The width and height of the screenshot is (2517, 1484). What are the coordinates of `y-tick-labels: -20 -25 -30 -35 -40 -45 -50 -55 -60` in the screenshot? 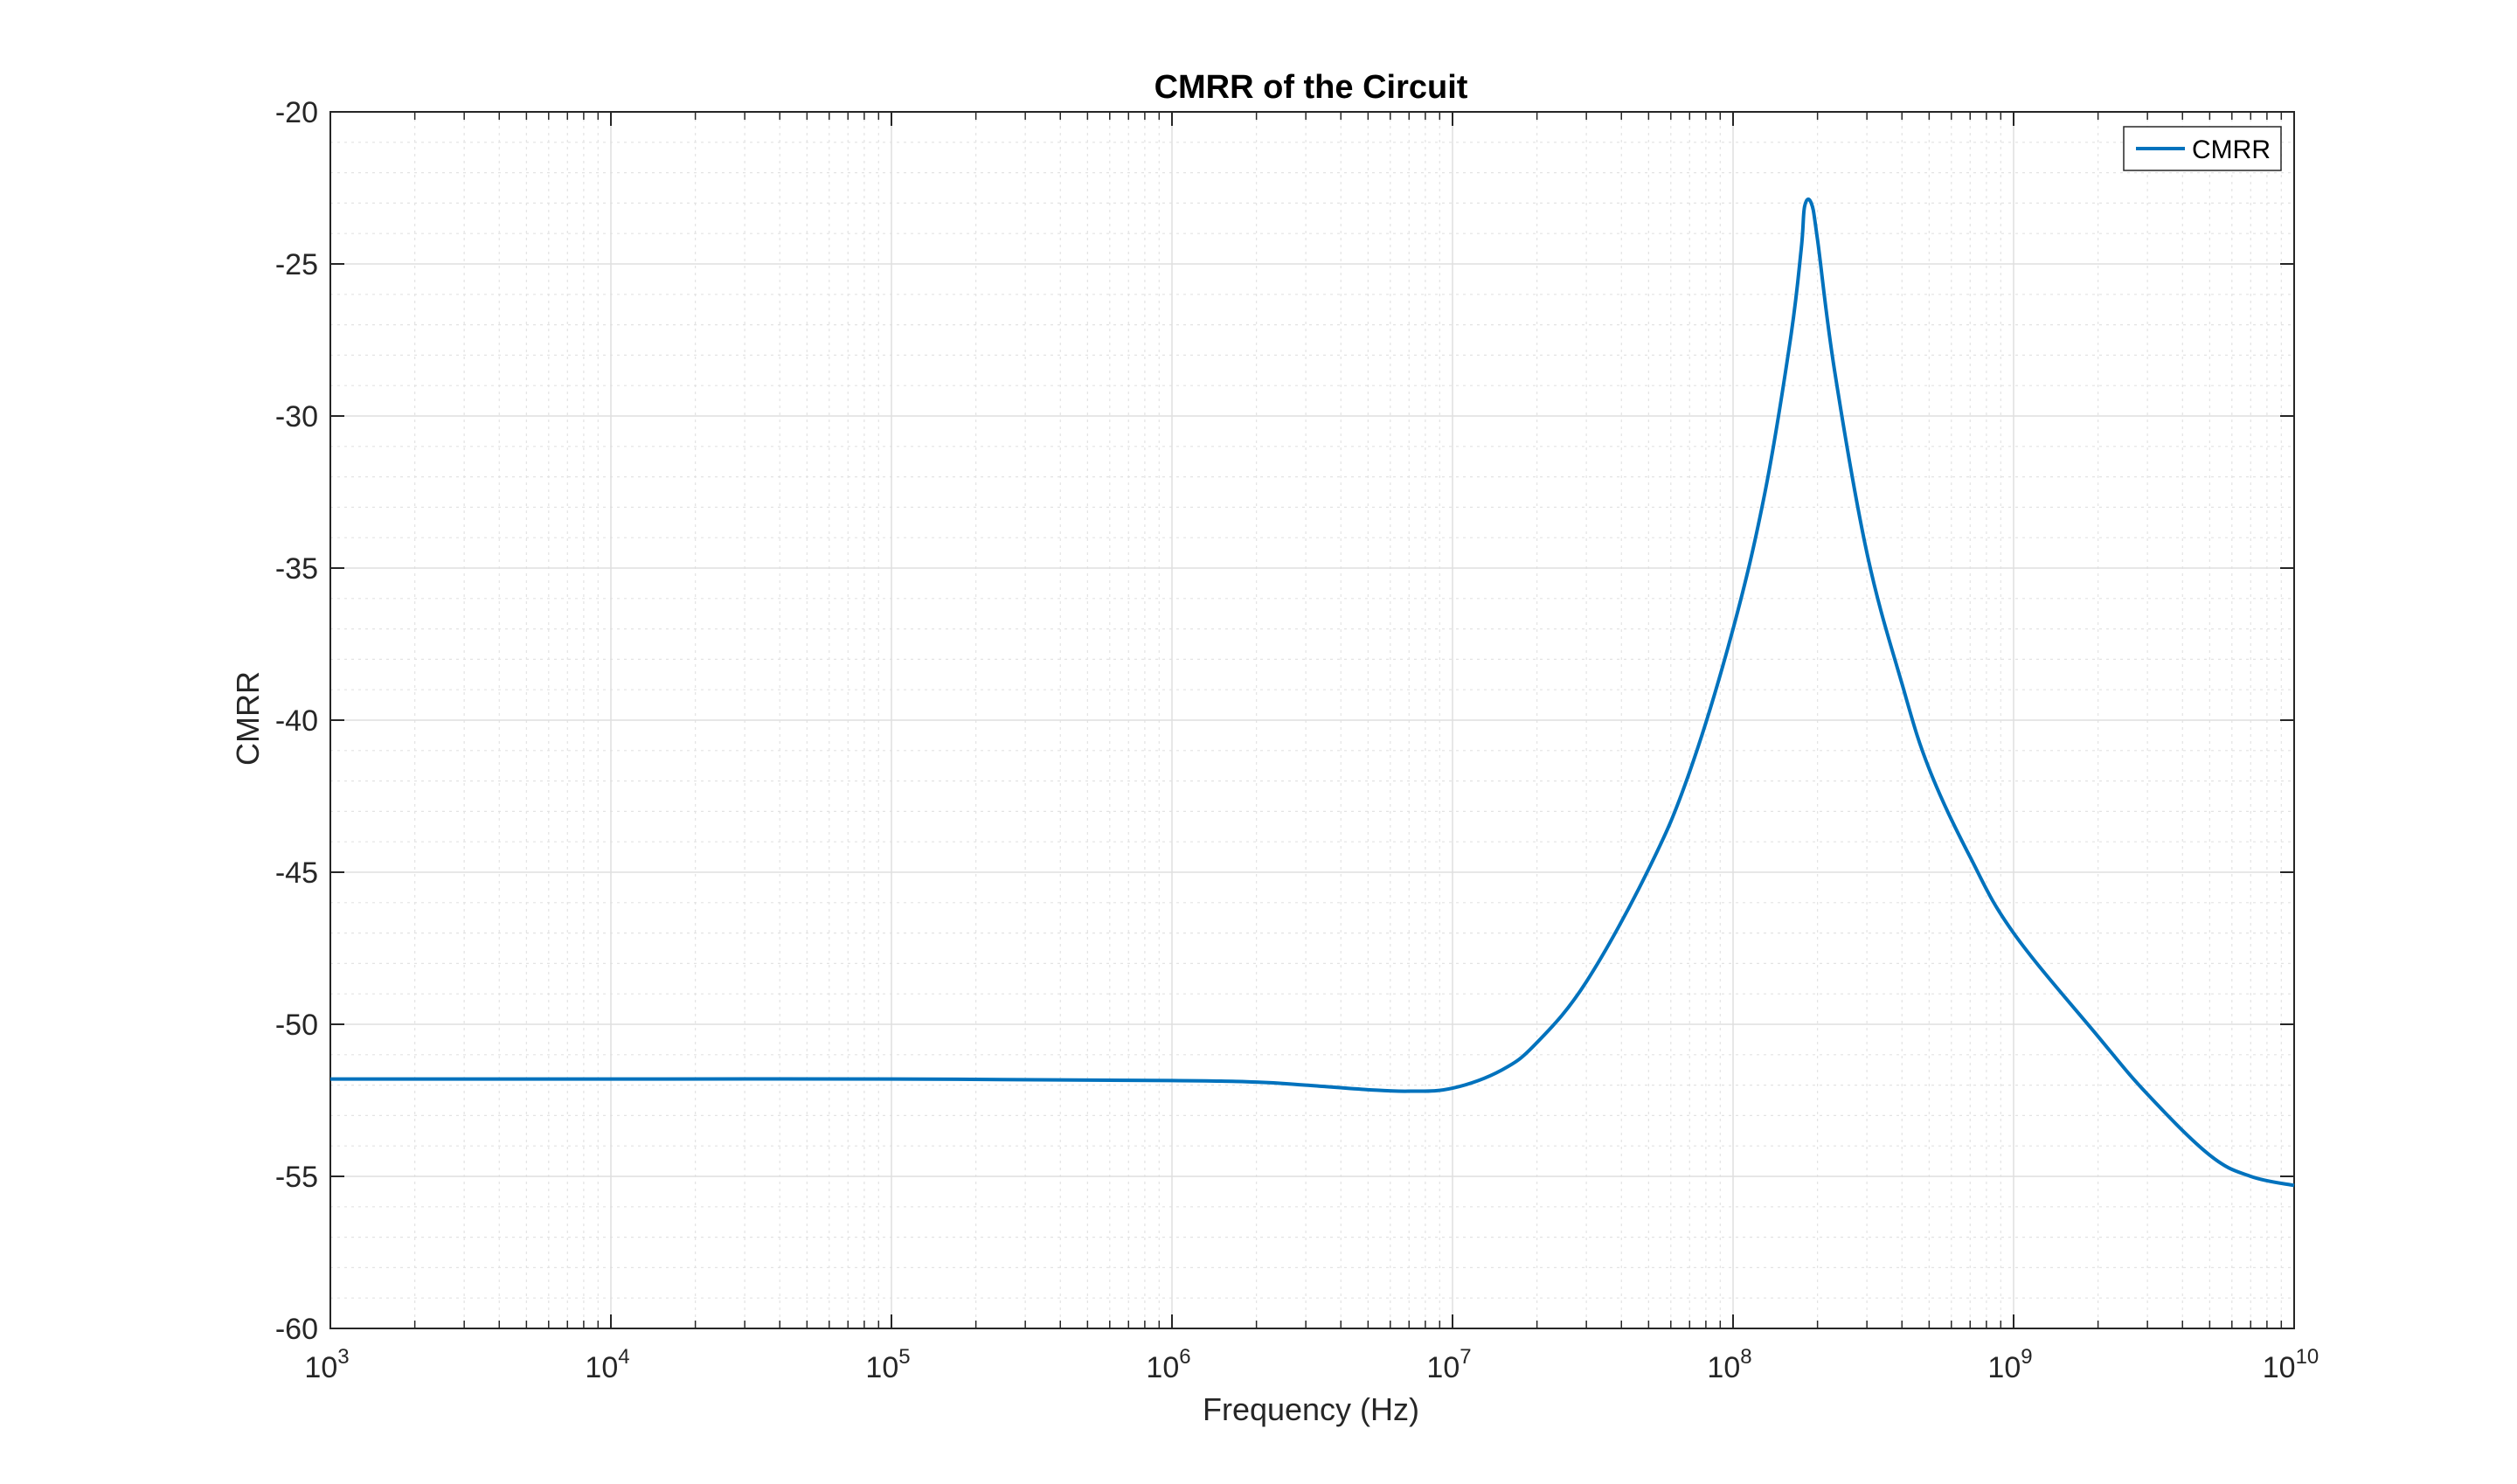 It's located at (296, 721).